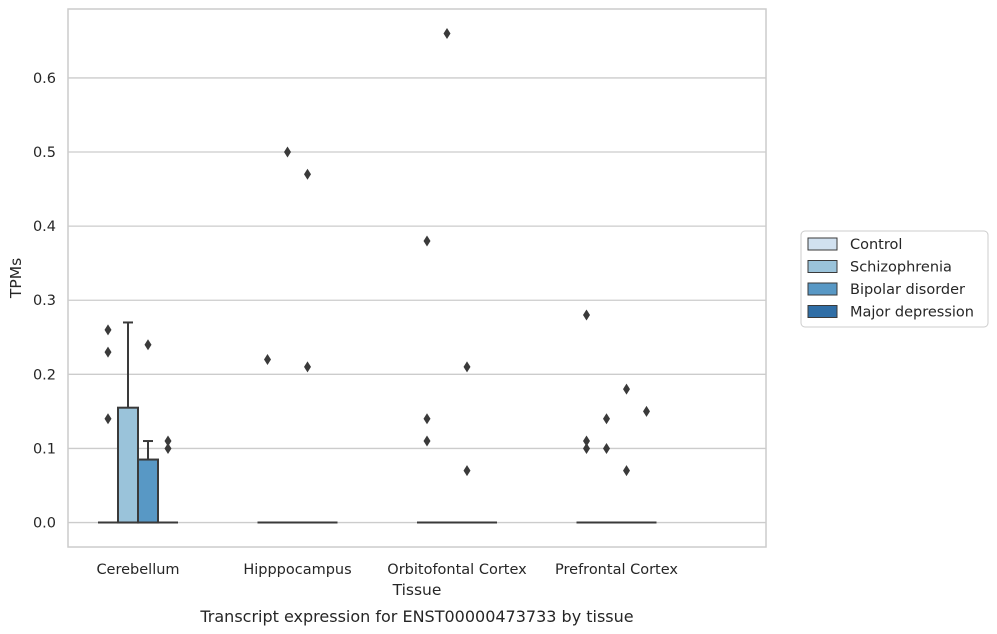  Describe the element at coordinates (912, 313) in the screenshot. I see `legend-label: Major depression` at that location.